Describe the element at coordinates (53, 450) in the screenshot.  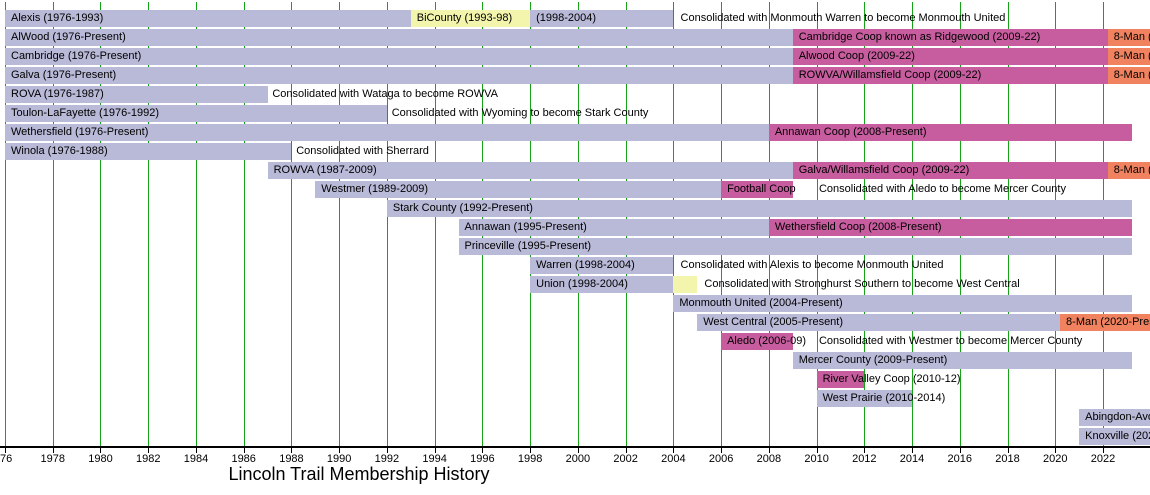
I see `x-tick-1978` at that location.